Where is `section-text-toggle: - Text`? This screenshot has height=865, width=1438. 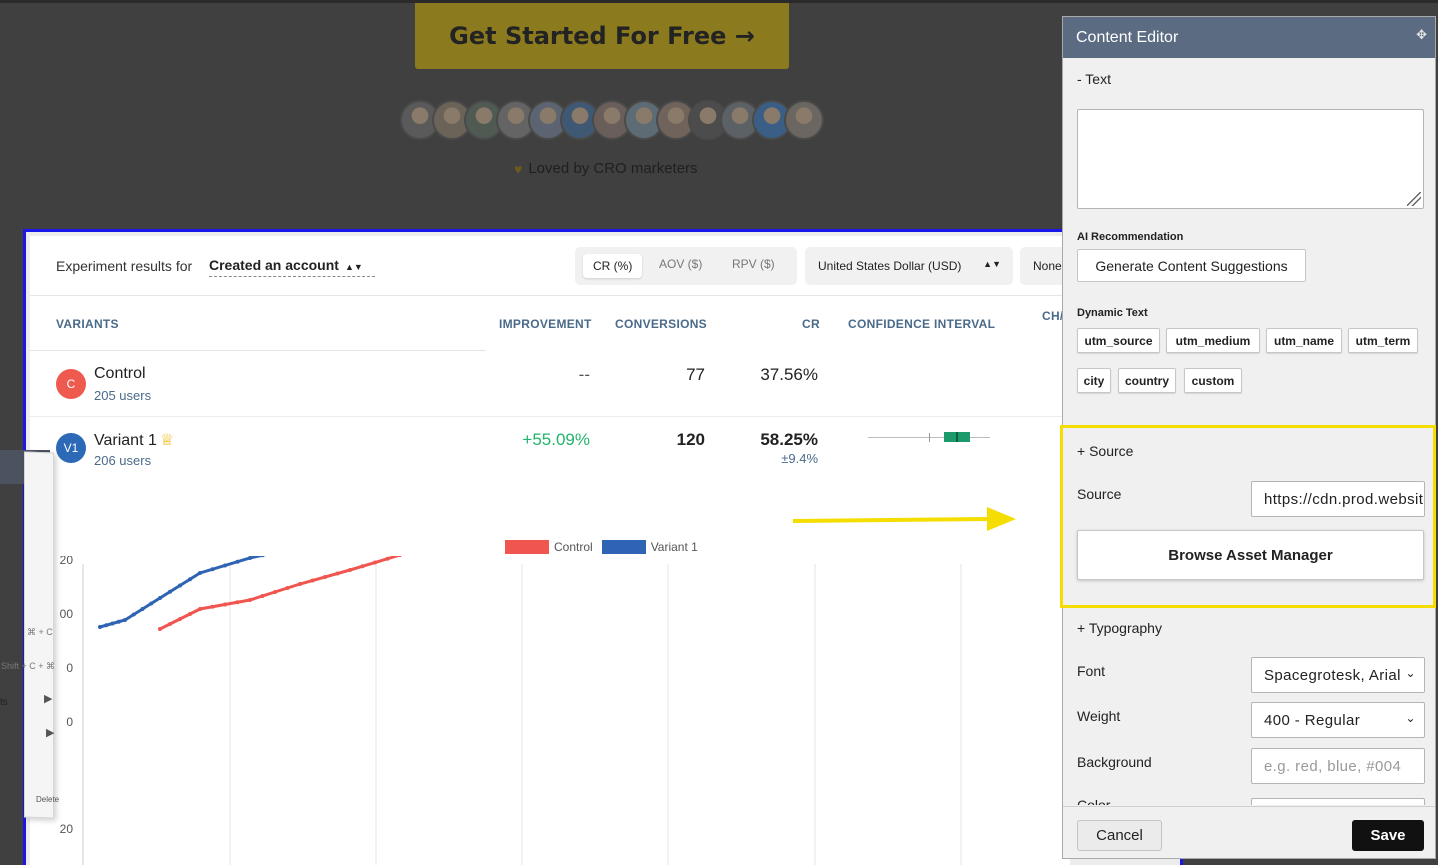 section-text-toggle: - Text is located at coordinates (1094, 79).